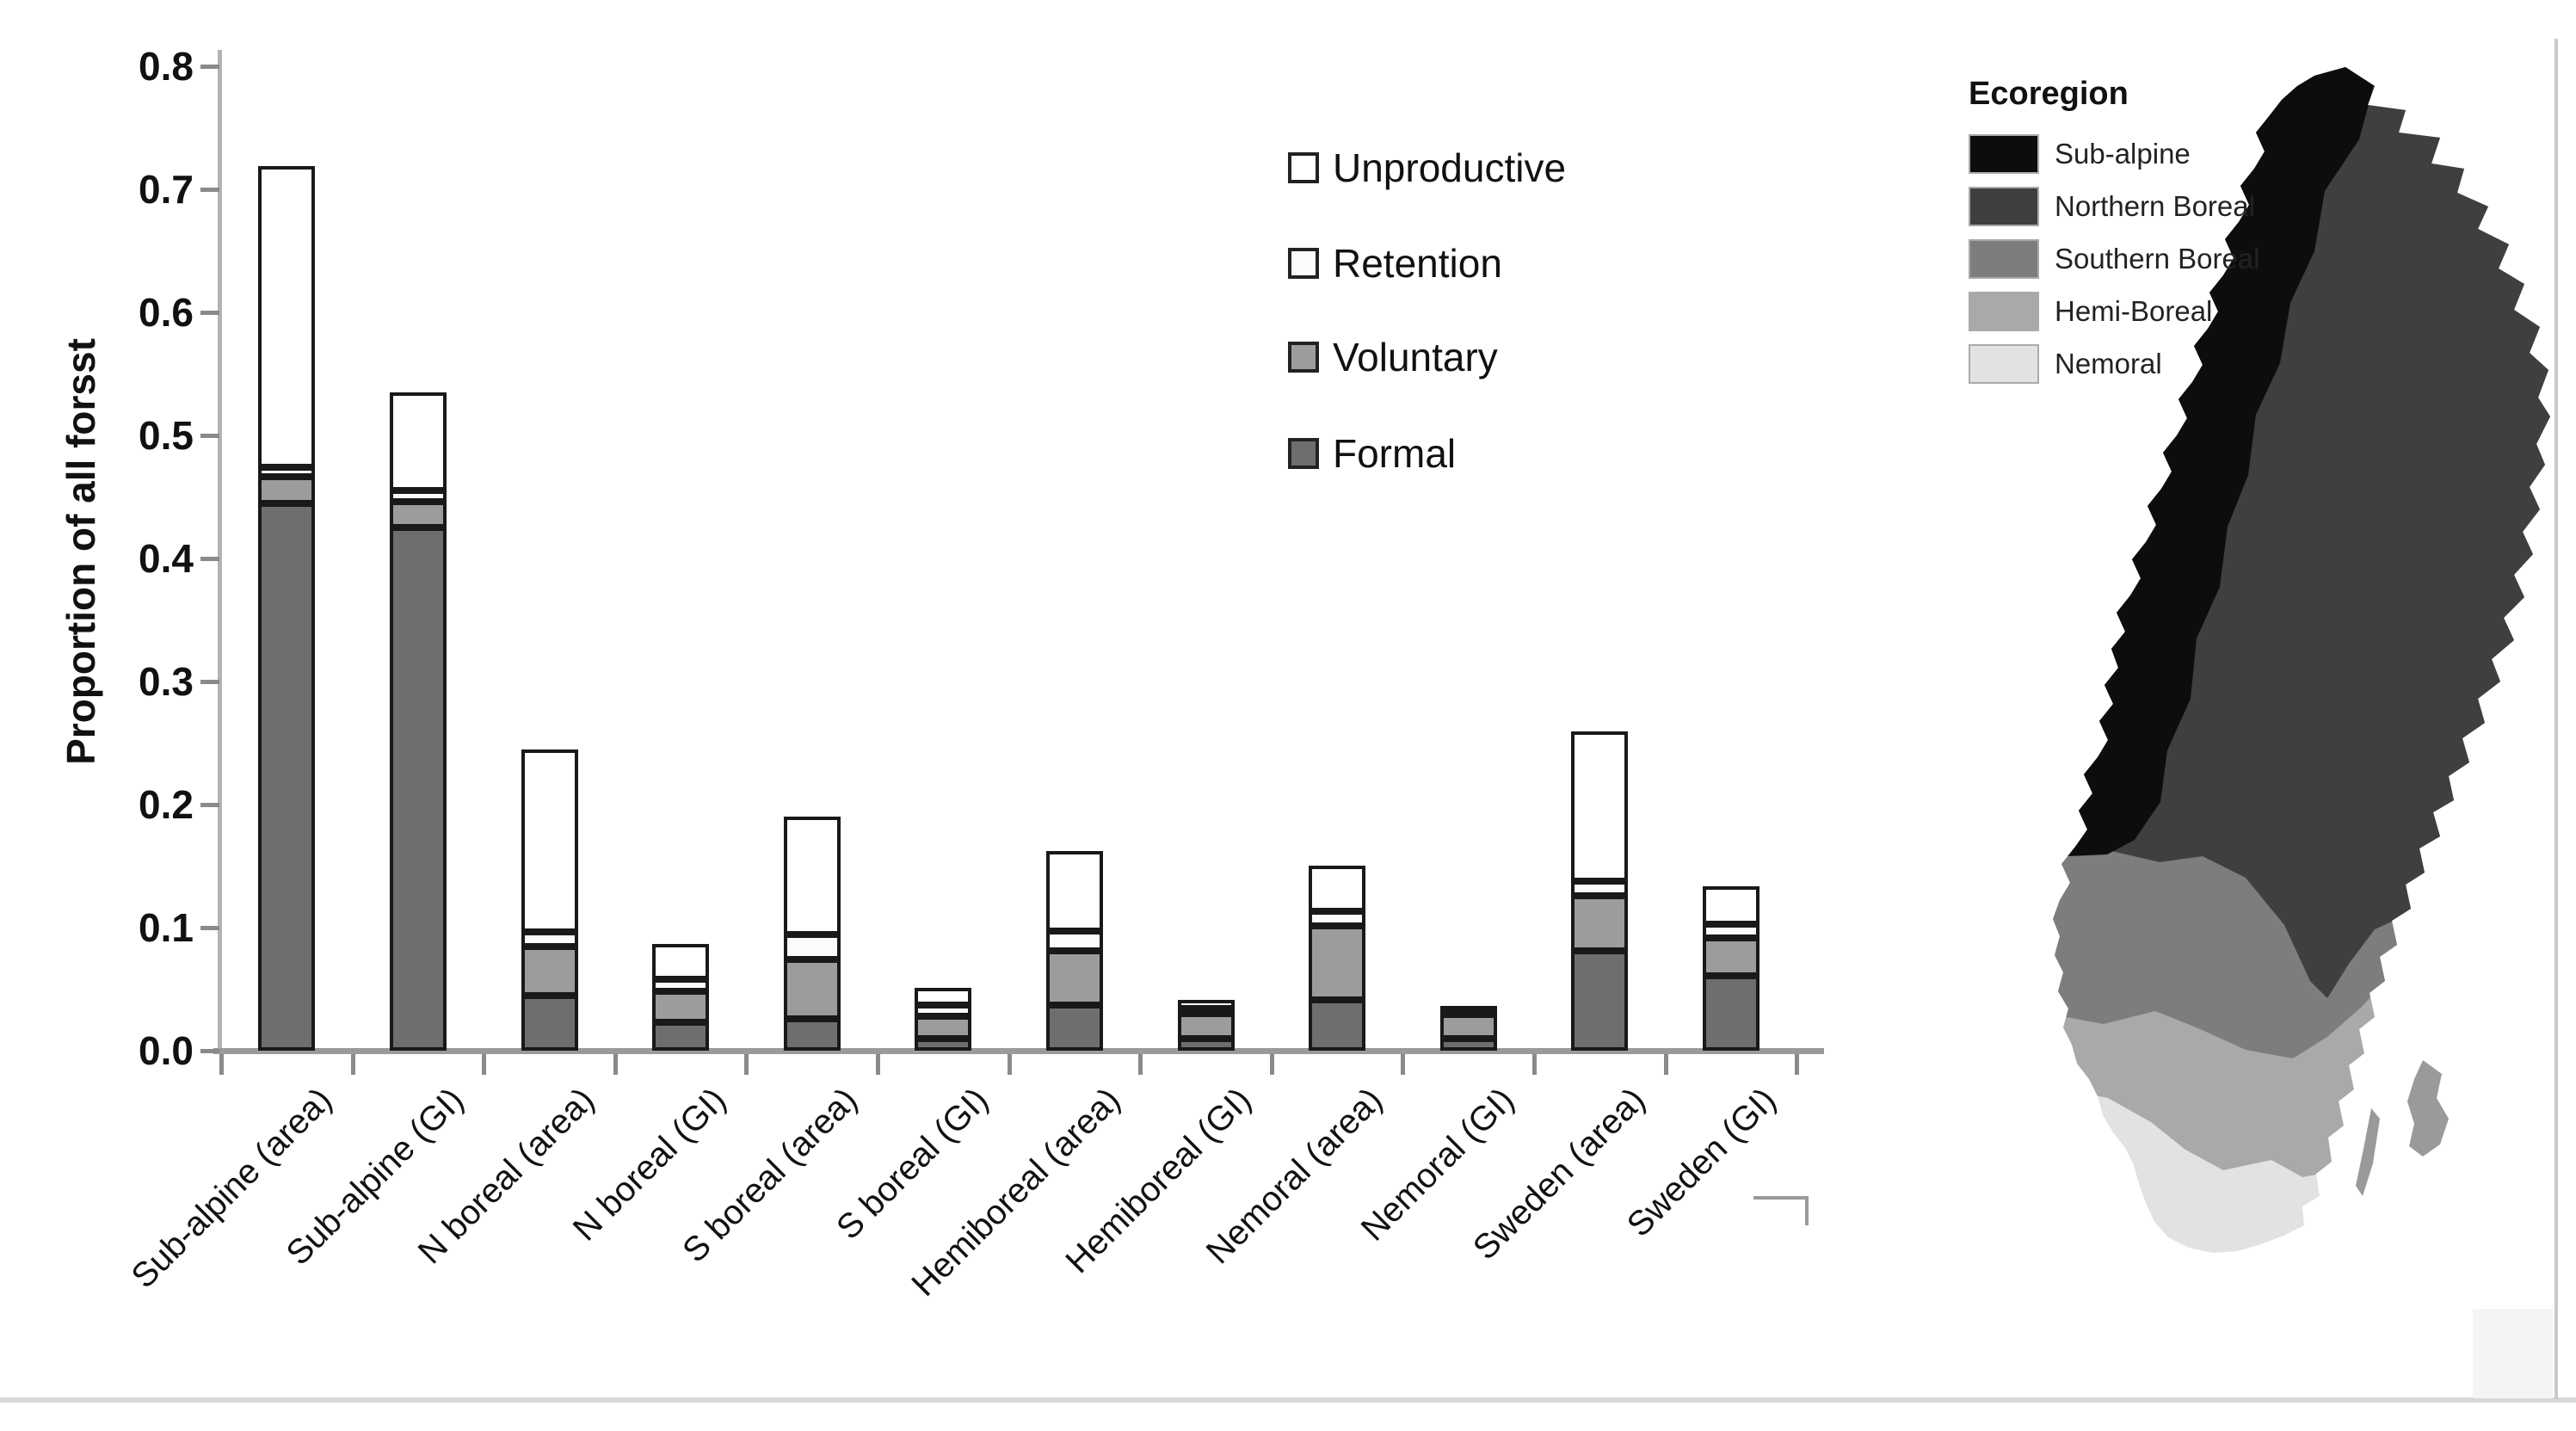  I want to click on map-legend-item: Southern Boreal, so click(2114, 259).